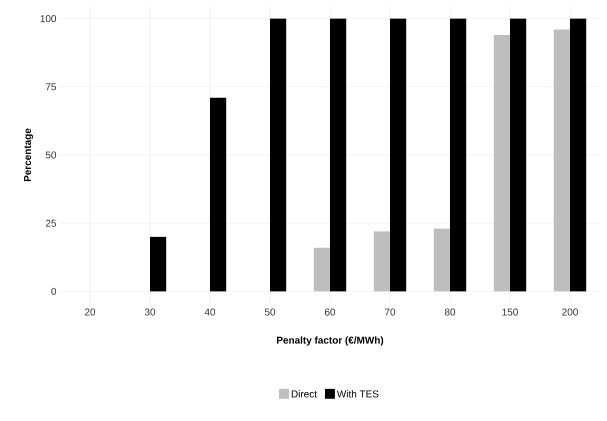  Describe the element at coordinates (51, 155) in the screenshot. I see `y-tick-label: 50` at that location.